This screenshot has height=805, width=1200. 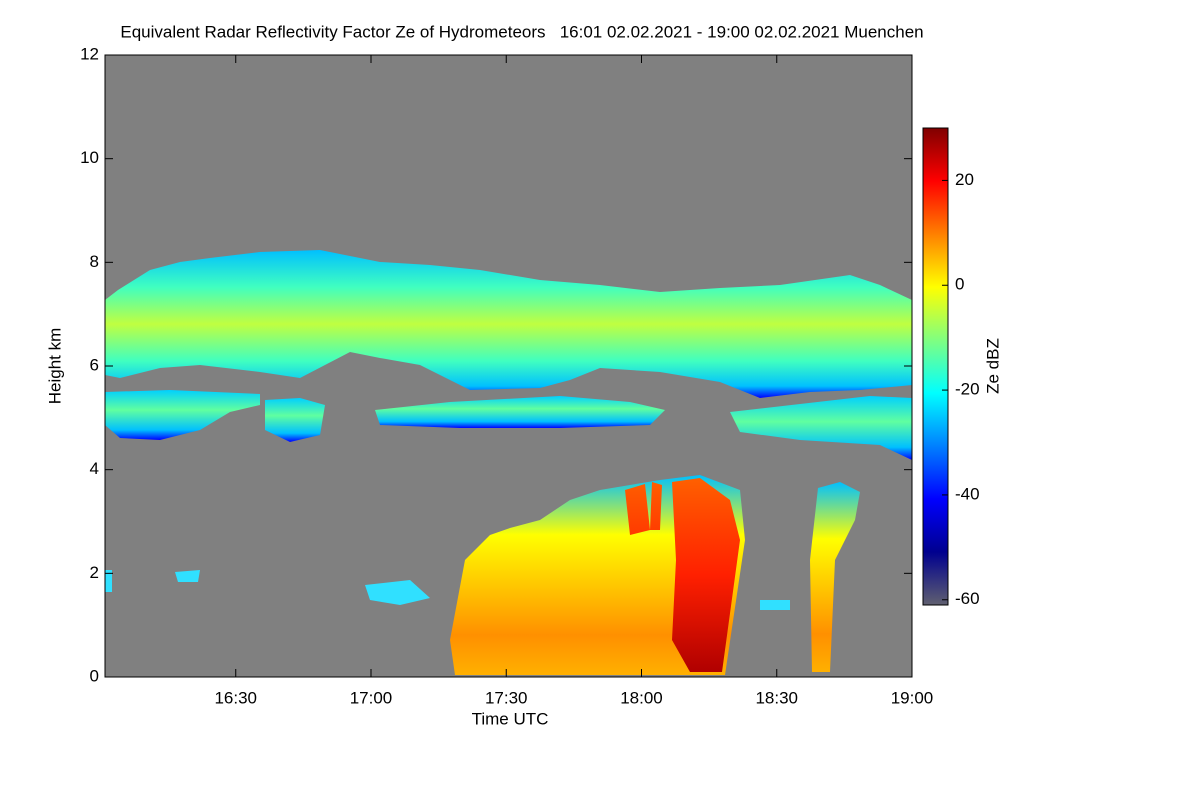 What do you see at coordinates (94, 675) in the screenshot?
I see `y-tick-label: 0` at bounding box center [94, 675].